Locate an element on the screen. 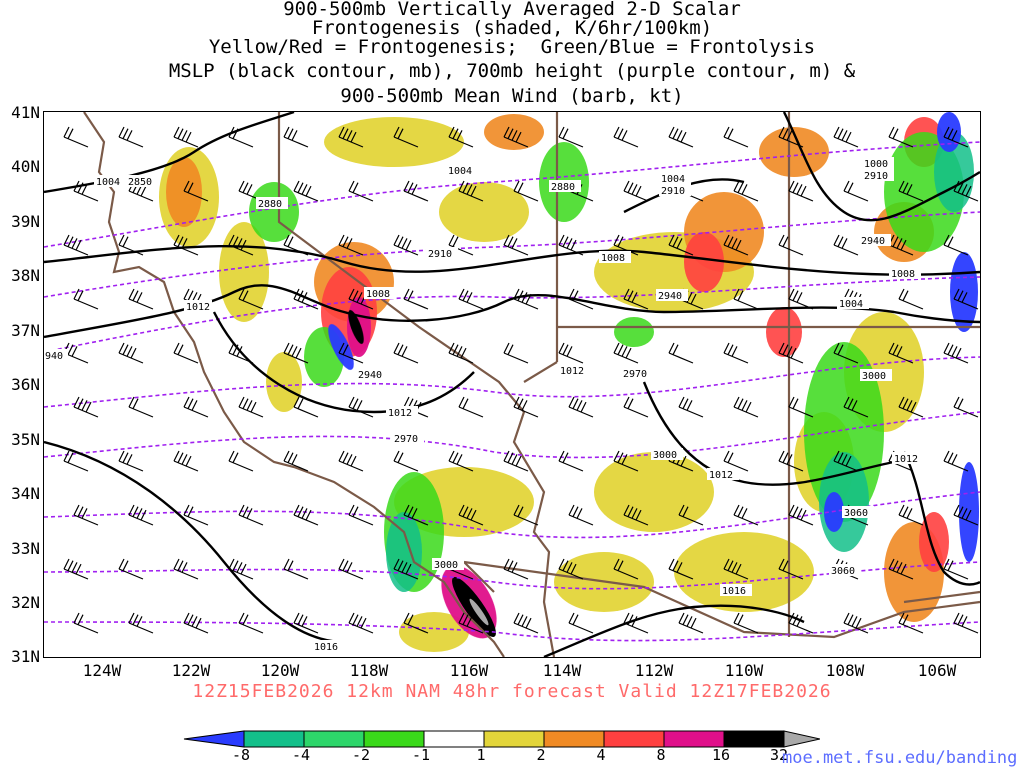 Image resolution: width=1024 pixels, height=768 pixels. lat-label-31n: 31N is located at coordinates (25, 656).